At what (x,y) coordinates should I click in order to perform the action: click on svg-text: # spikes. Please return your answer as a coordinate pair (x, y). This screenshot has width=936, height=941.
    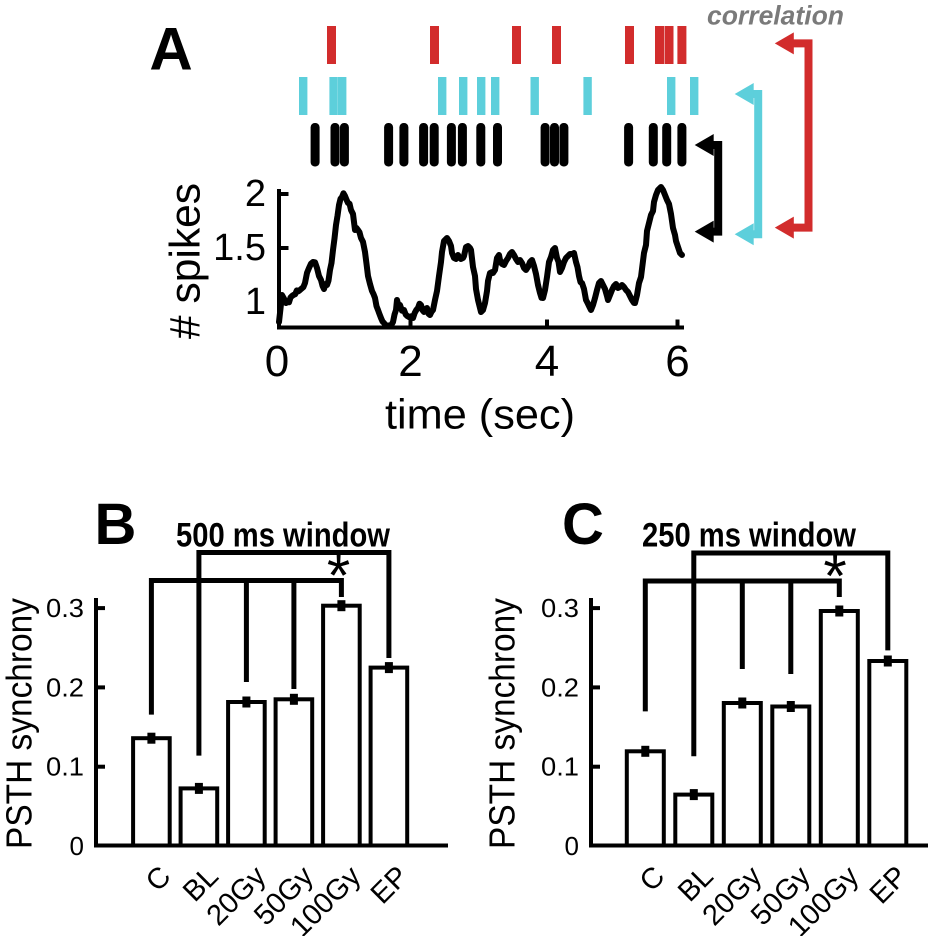
    Looking at the image, I should click on (186, 261).